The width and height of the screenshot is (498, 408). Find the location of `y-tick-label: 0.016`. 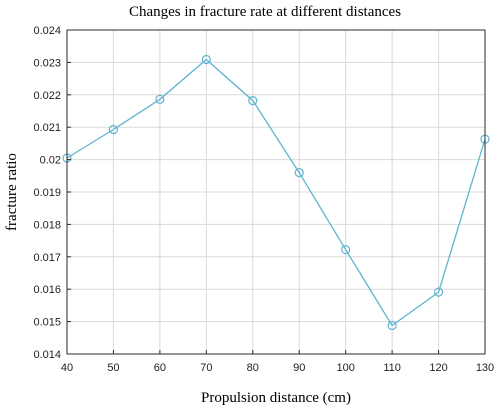

y-tick-label: 0.016 is located at coordinates (47, 290).